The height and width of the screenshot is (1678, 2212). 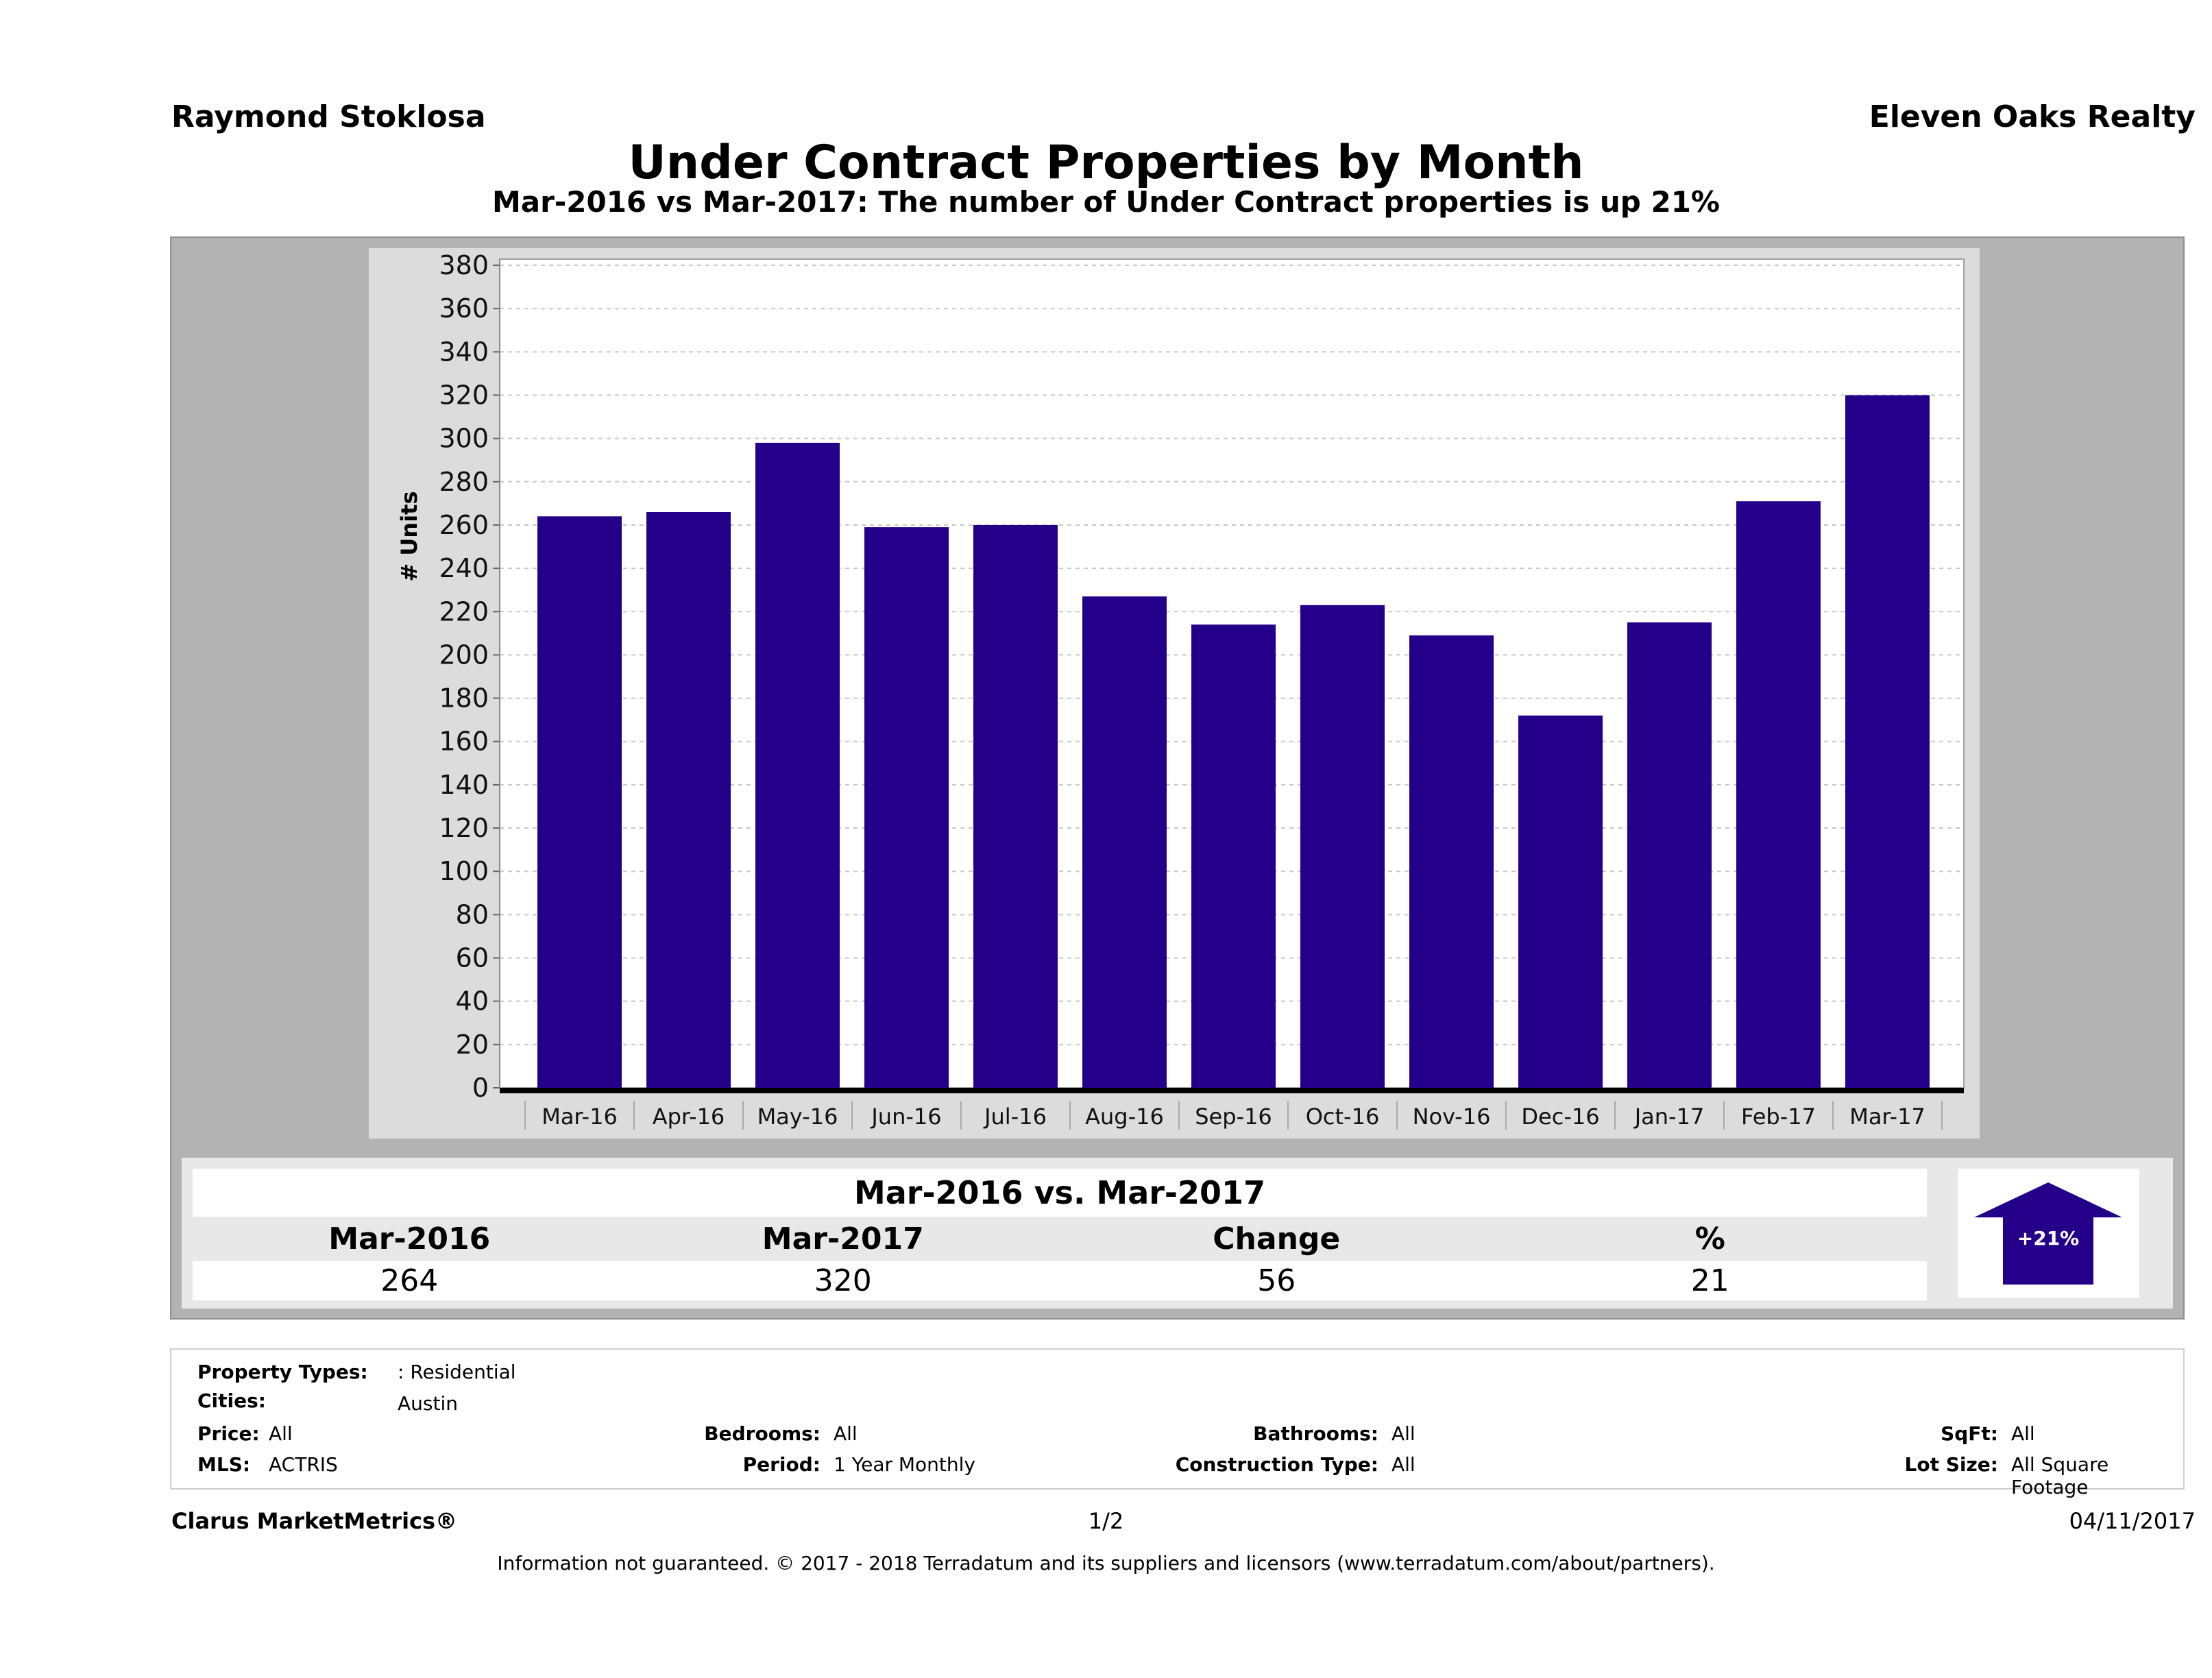 What do you see at coordinates (1232, 1090) in the screenshot?
I see `x-axis-line` at bounding box center [1232, 1090].